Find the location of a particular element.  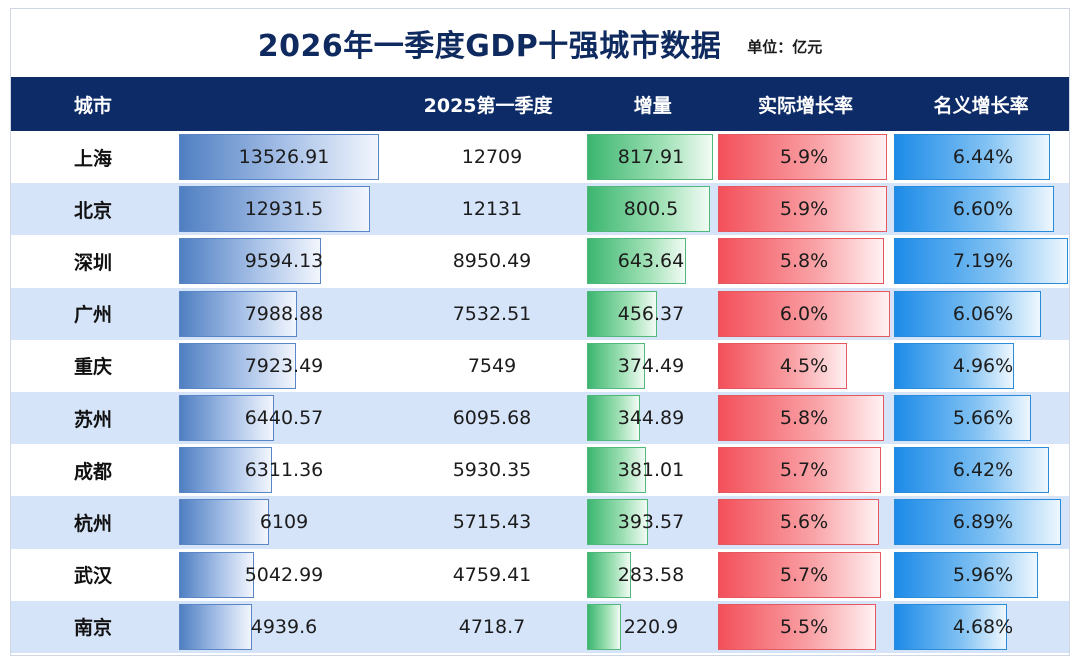

header-increase: 增量 is located at coordinates (652, 105).